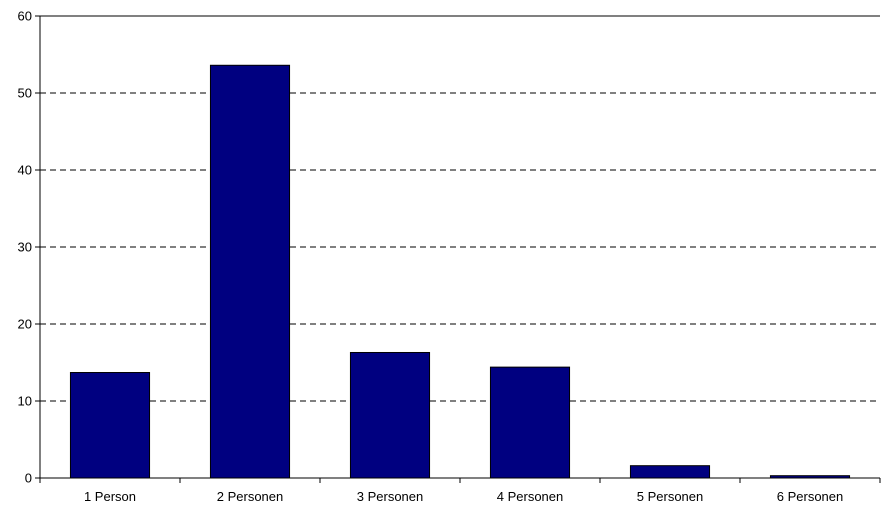  What do you see at coordinates (25, 16) in the screenshot?
I see `y-tick-label: 60` at bounding box center [25, 16].